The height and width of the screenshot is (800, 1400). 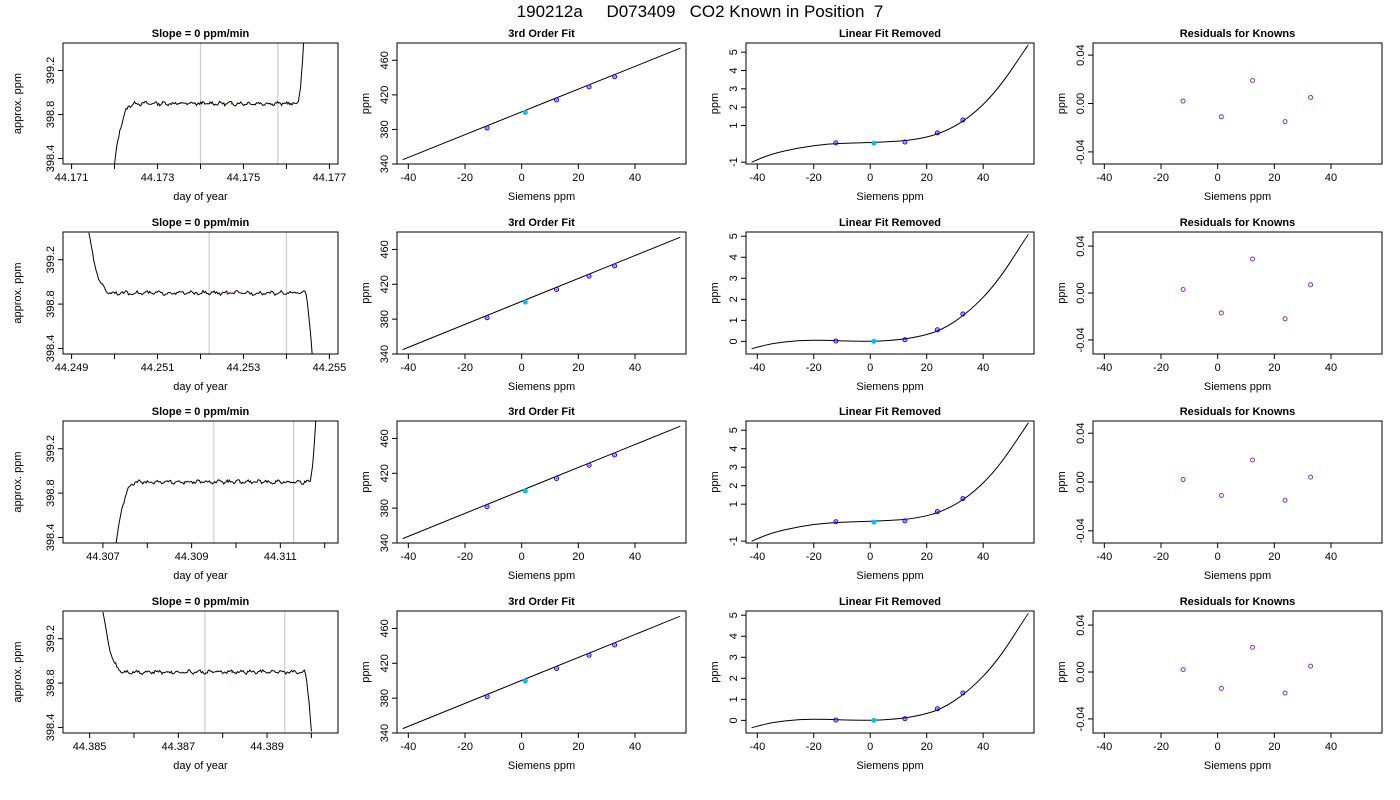 What do you see at coordinates (330, 178) in the screenshot?
I see `x-tick-label: 44.177` at bounding box center [330, 178].